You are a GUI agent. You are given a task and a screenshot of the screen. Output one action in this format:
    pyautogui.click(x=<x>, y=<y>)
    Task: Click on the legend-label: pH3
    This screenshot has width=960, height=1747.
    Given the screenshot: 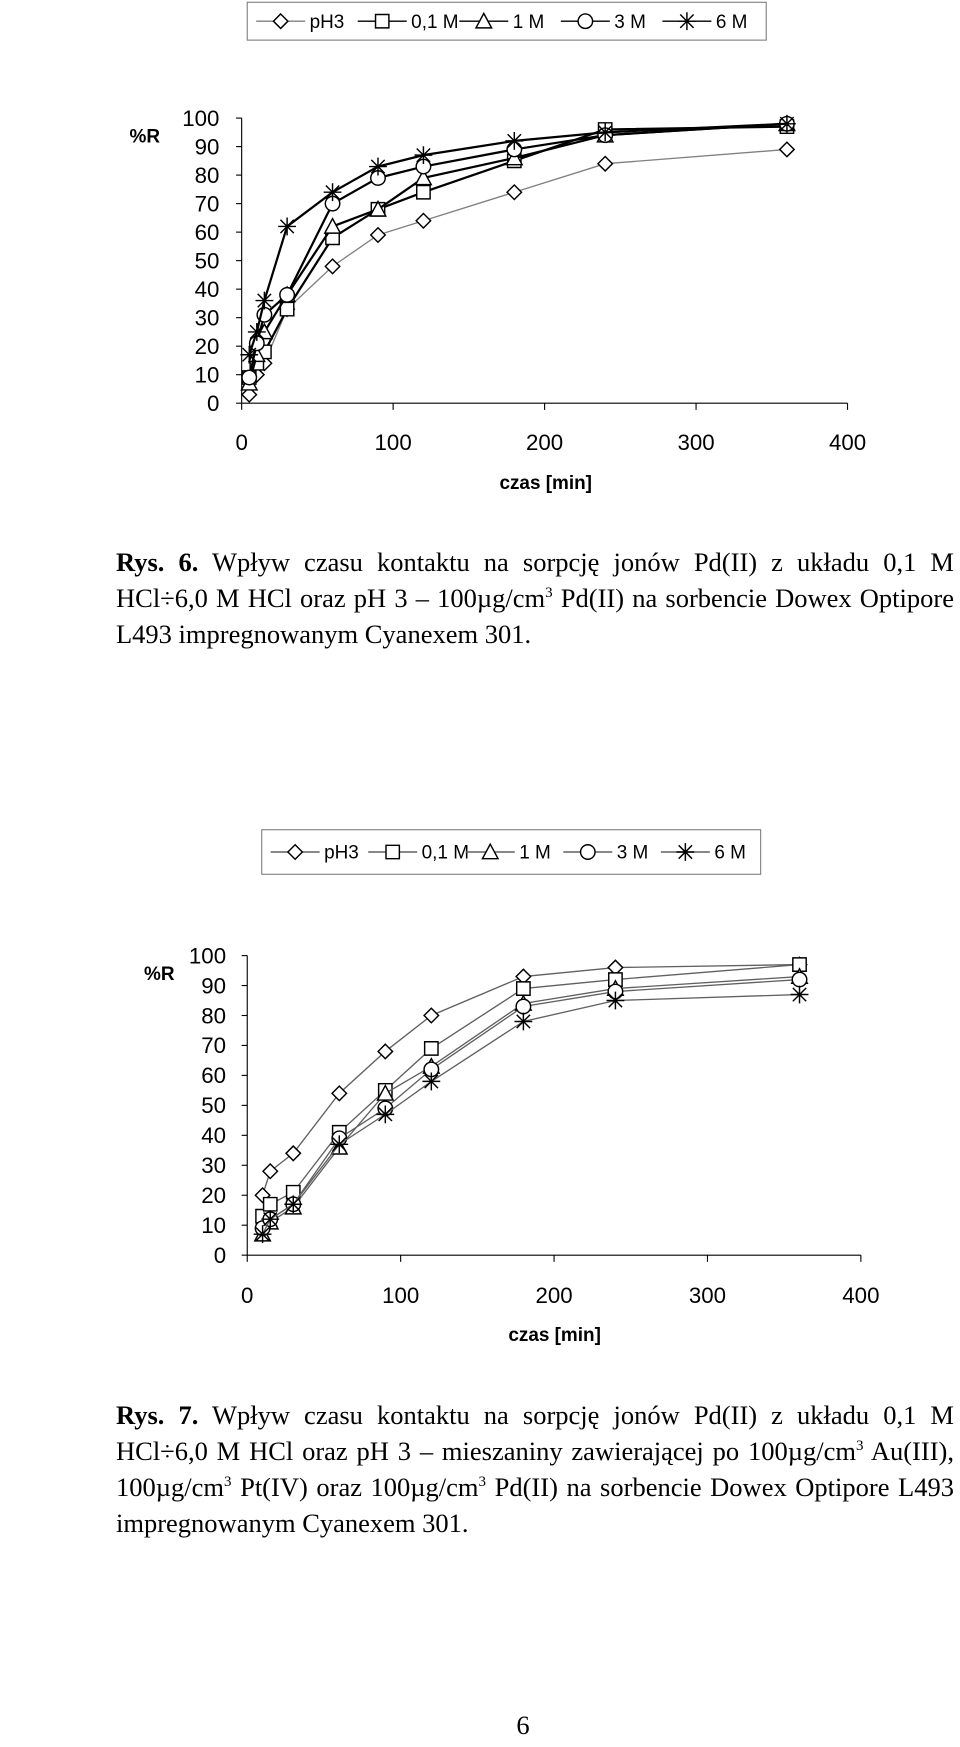 What is the action you would take?
    pyautogui.click(x=327, y=22)
    